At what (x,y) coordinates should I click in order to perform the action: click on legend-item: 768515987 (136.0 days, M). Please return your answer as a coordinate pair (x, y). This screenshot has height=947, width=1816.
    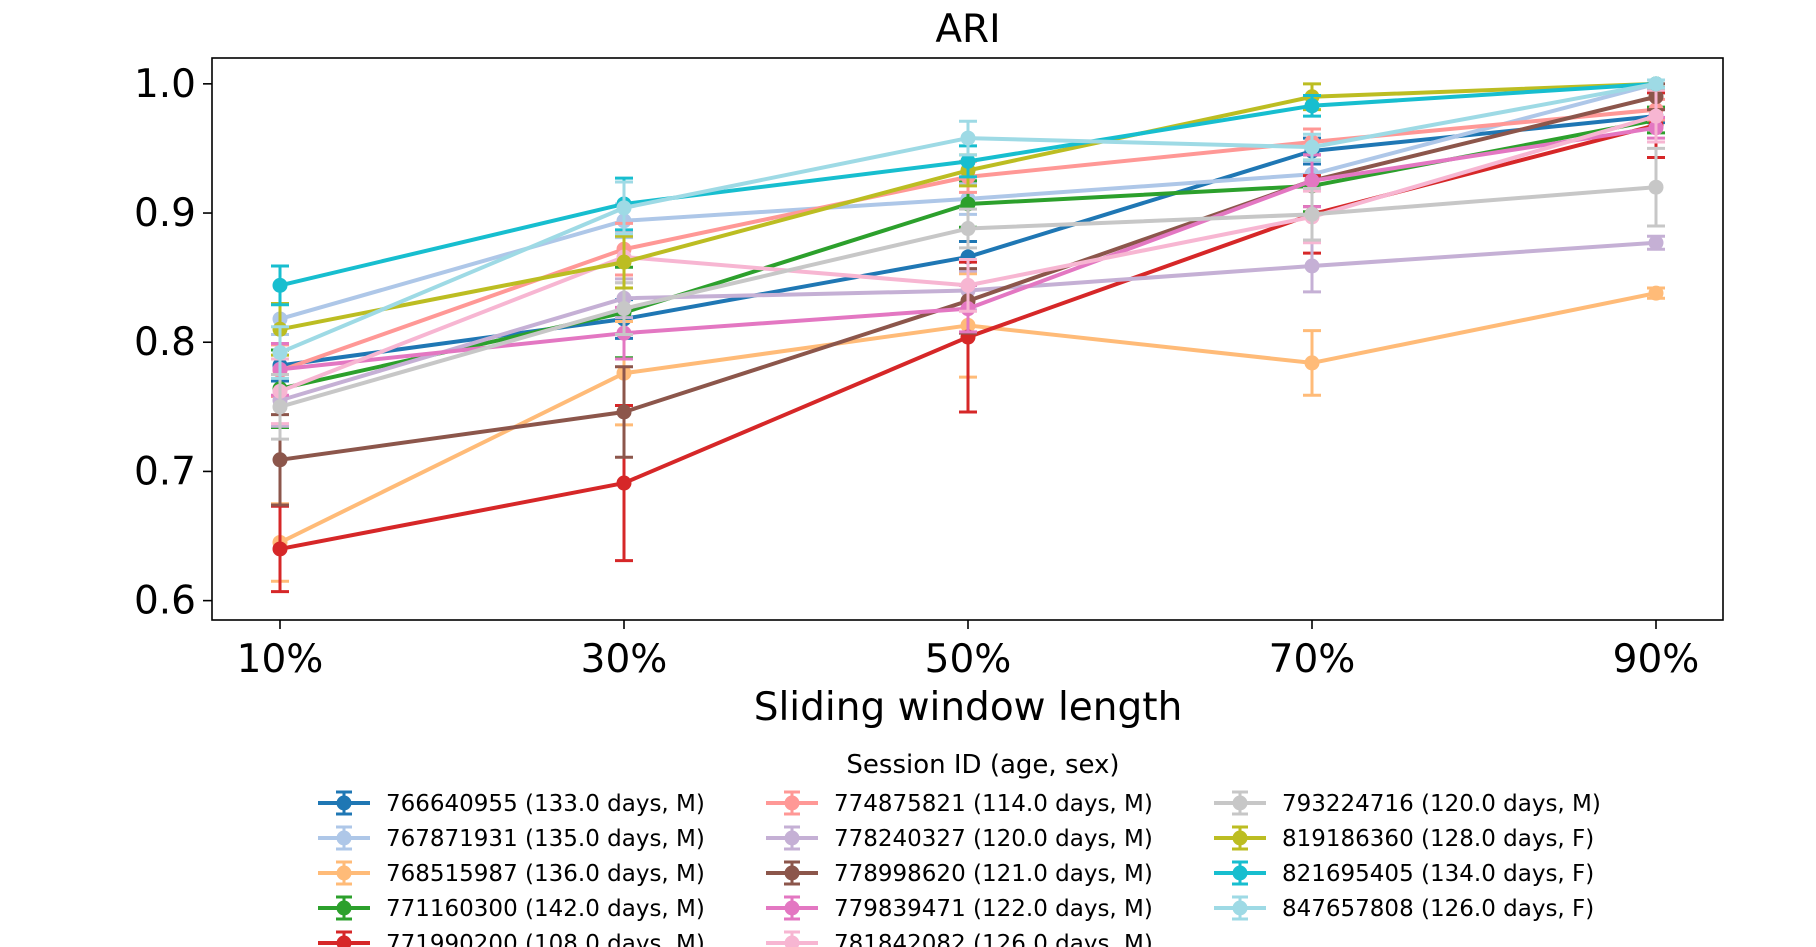
    Looking at the image, I should click on (511, 873).